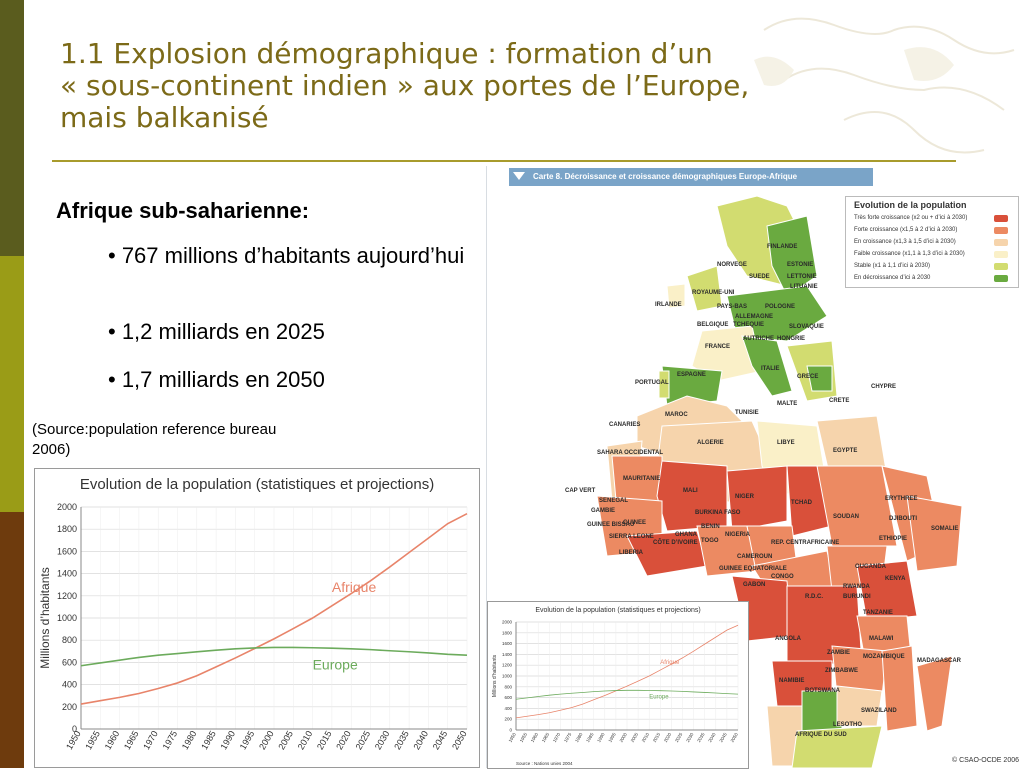 The image size is (1024, 769). What do you see at coordinates (748, 325) in the screenshot?
I see `country-label: TCHEQUIE` at bounding box center [748, 325].